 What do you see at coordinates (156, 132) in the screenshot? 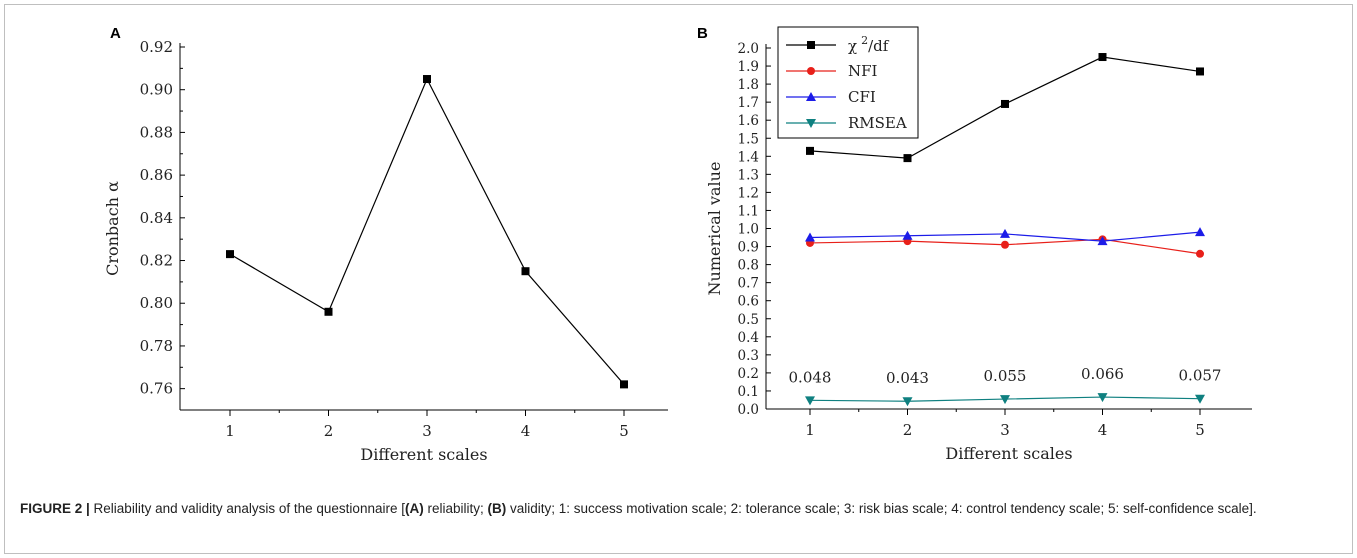
I see `chart-a-y-tick-label: 0.88` at bounding box center [156, 132].